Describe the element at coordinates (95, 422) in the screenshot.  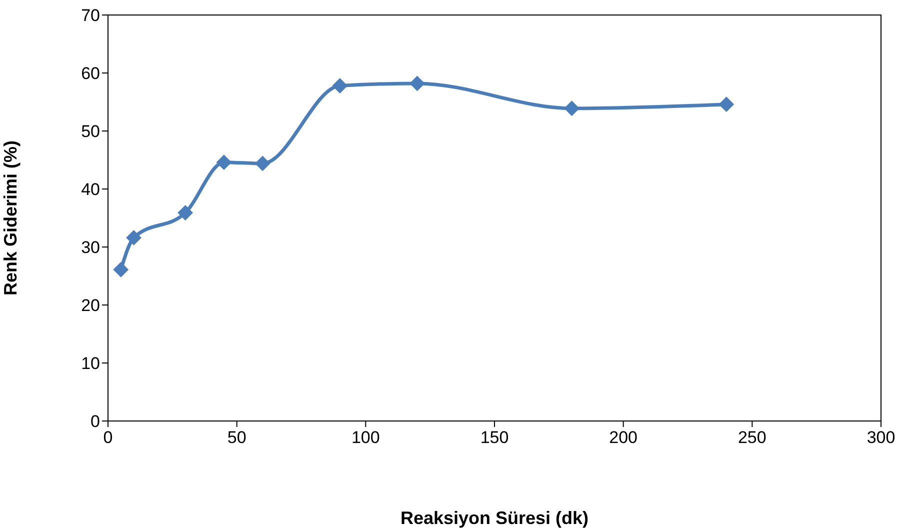
I see `y-tick-label: 0` at that location.